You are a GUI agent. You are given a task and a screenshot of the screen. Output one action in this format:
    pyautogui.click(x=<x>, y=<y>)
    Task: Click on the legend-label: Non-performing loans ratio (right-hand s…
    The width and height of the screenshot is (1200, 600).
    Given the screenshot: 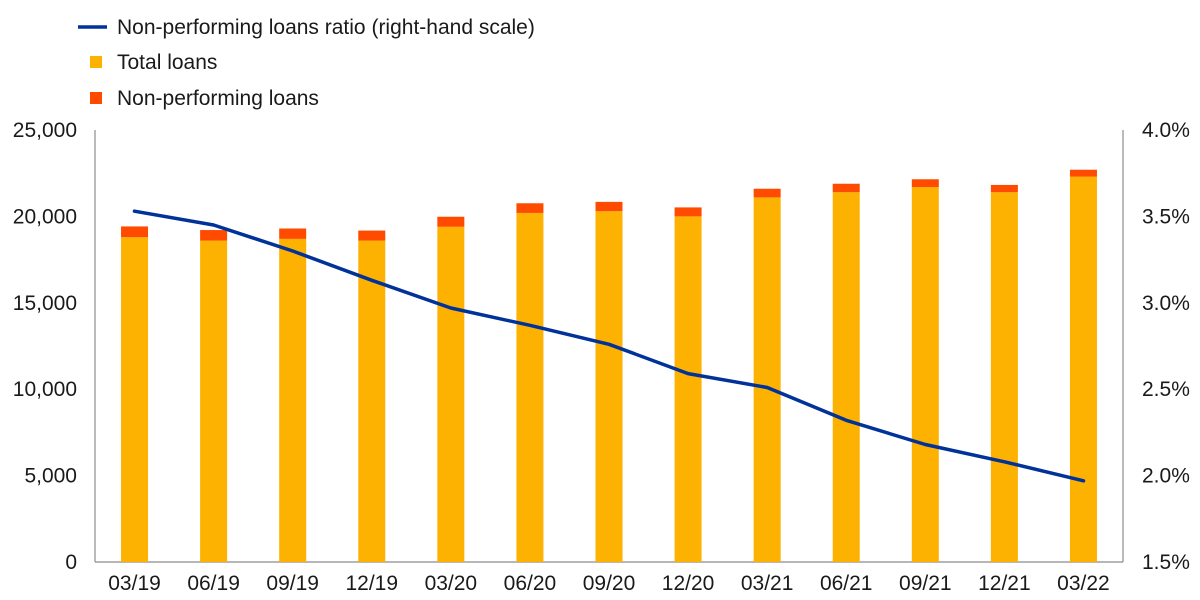 What is the action you would take?
    pyautogui.click(x=326, y=27)
    